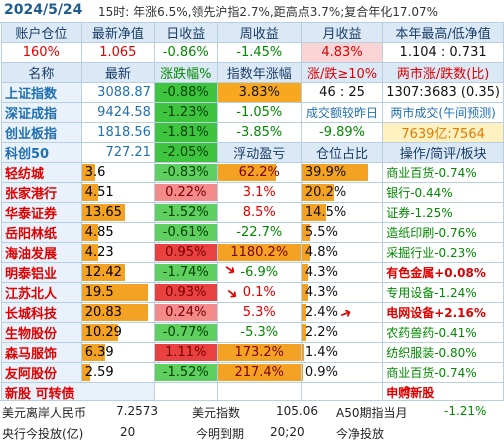 This screenshot has height=443, width=504. What do you see at coordinates (31, 194) in the screenshot?
I see `stock-name-text: 张家港行` at bounding box center [31, 194].